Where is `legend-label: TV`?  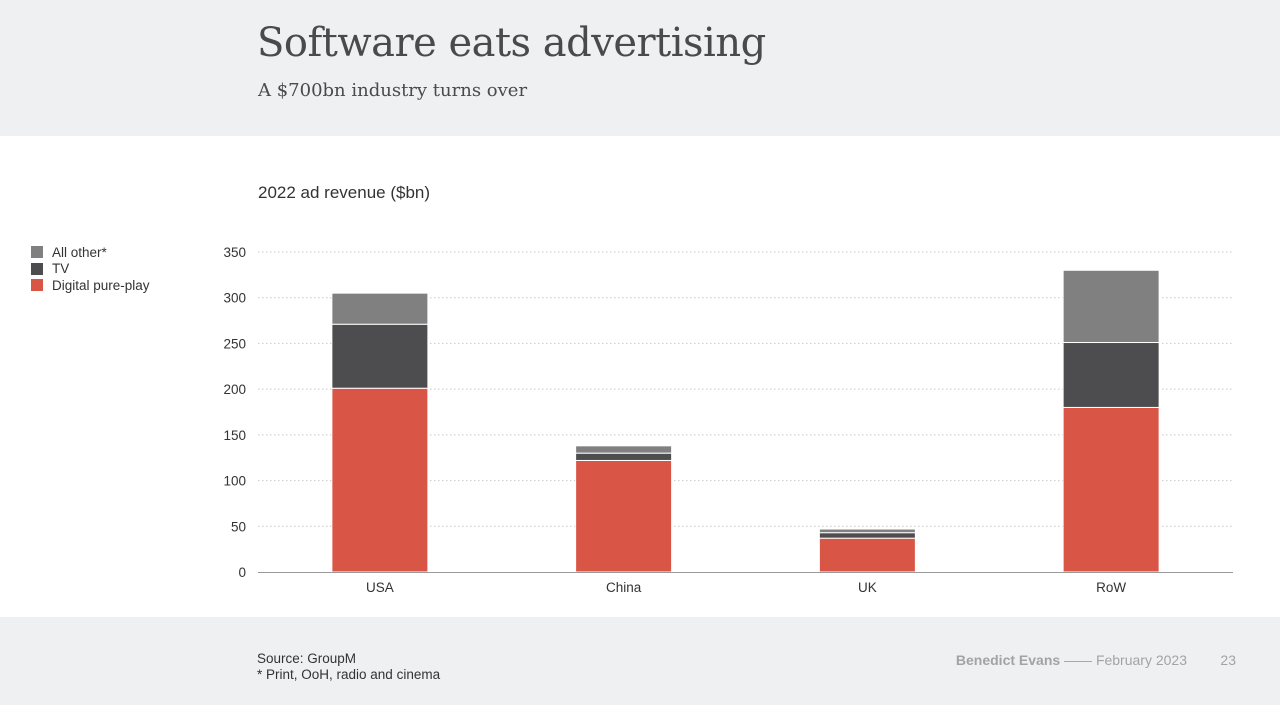 legend-label: TV is located at coordinates (61, 269).